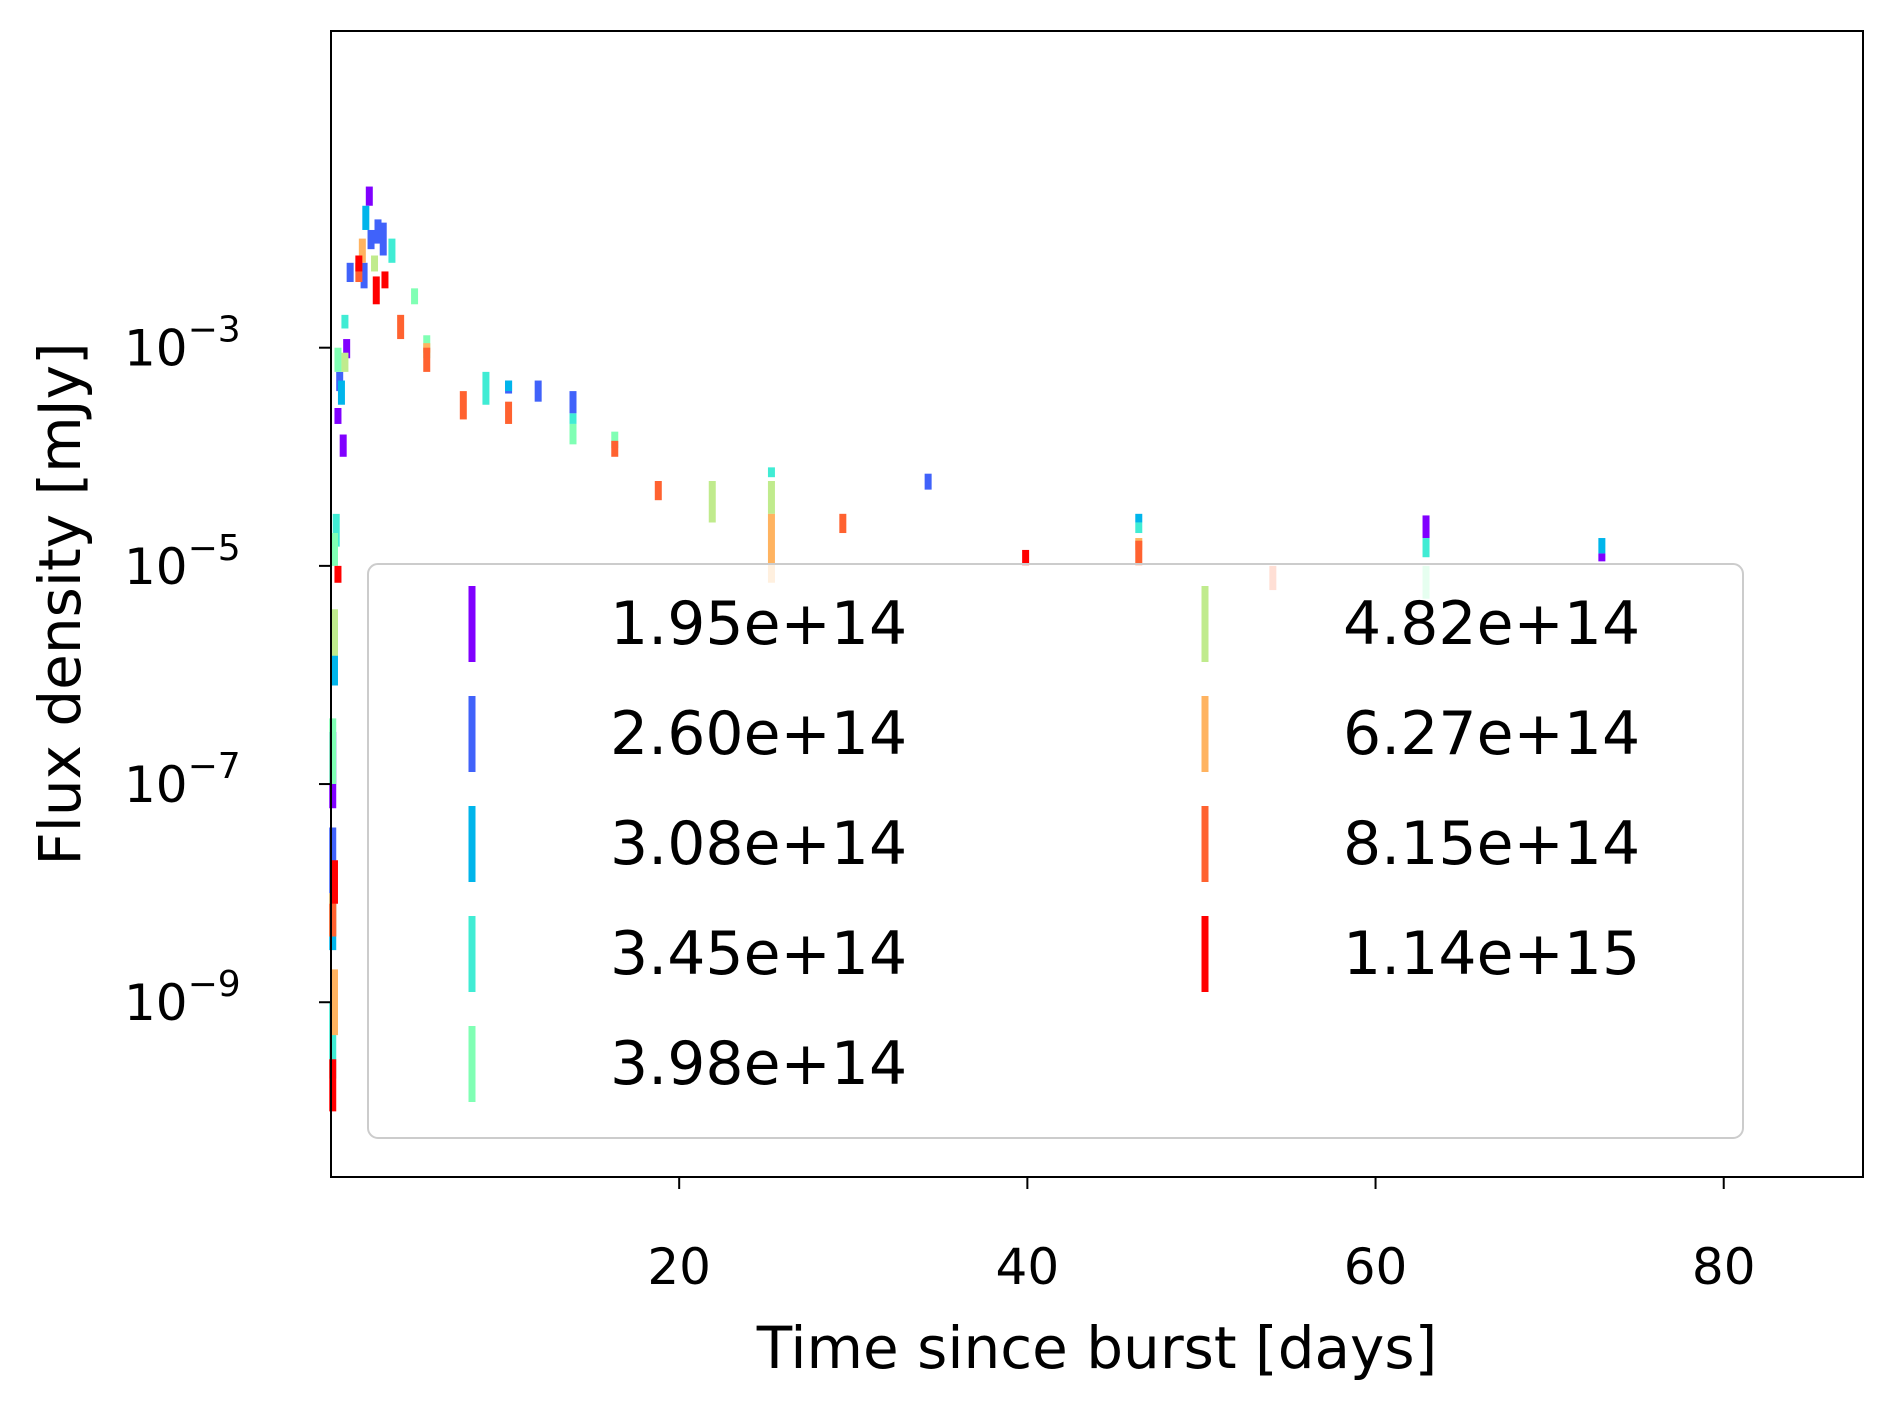 The image size is (1886, 1421). I want to click on legend-label: 1.14e+15, so click(1491, 954).